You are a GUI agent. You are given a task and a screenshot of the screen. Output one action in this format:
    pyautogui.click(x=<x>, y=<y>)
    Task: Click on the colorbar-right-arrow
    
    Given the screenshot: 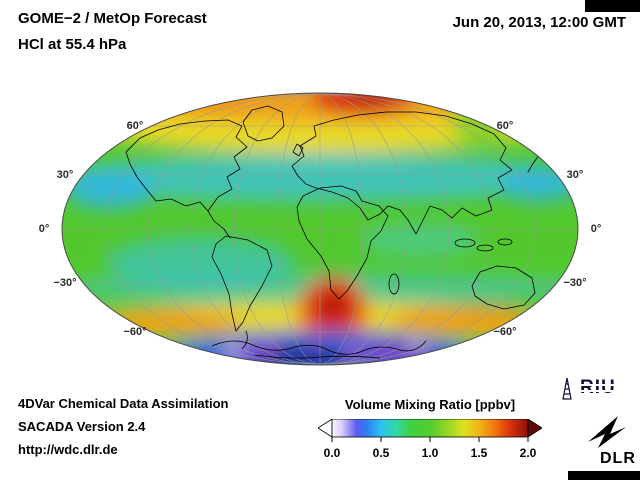 What is the action you would take?
    pyautogui.click(x=534, y=428)
    